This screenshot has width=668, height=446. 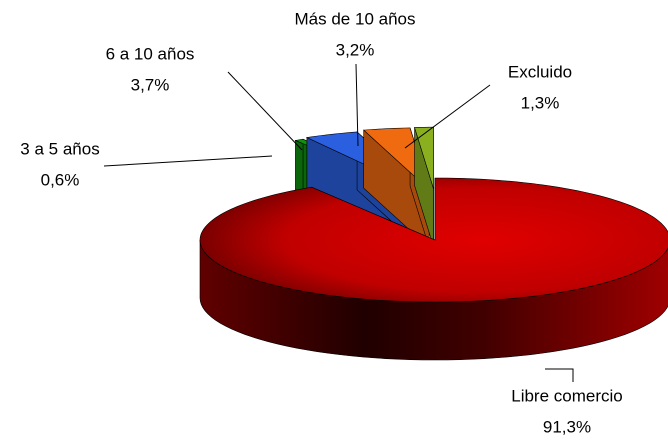 What do you see at coordinates (60, 179) in the screenshot?
I see `value-label: 0,6%` at bounding box center [60, 179].